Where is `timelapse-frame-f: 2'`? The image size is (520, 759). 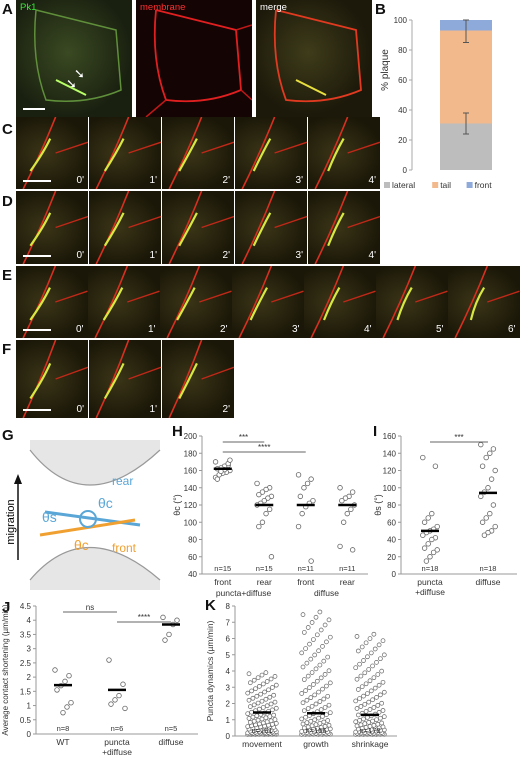
timelapse-frame-f: 2' is located at coordinates (198, 379).